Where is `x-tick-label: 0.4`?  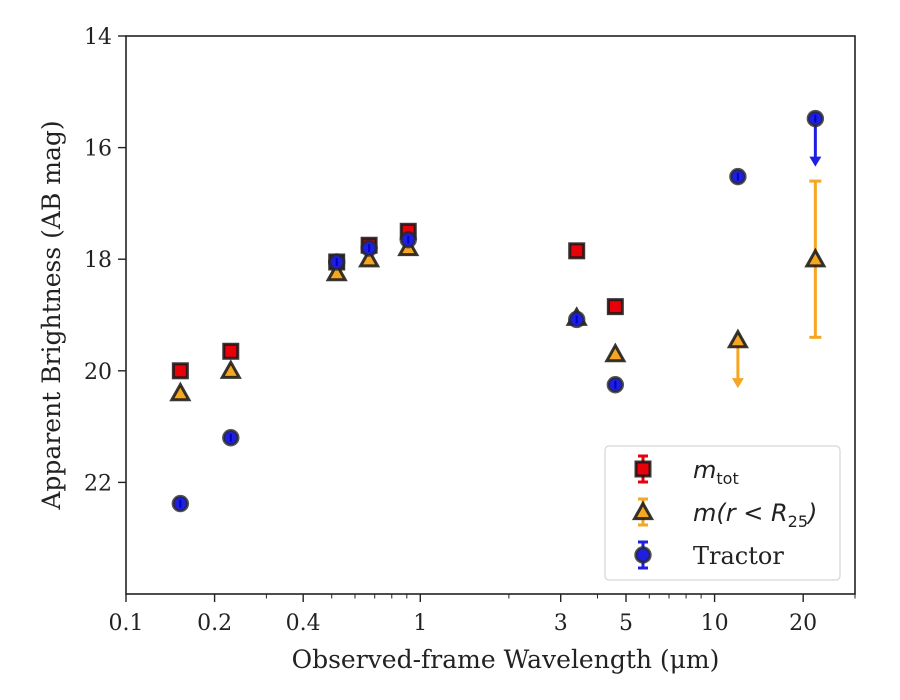 x-tick-label: 0.4 is located at coordinates (303, 623).